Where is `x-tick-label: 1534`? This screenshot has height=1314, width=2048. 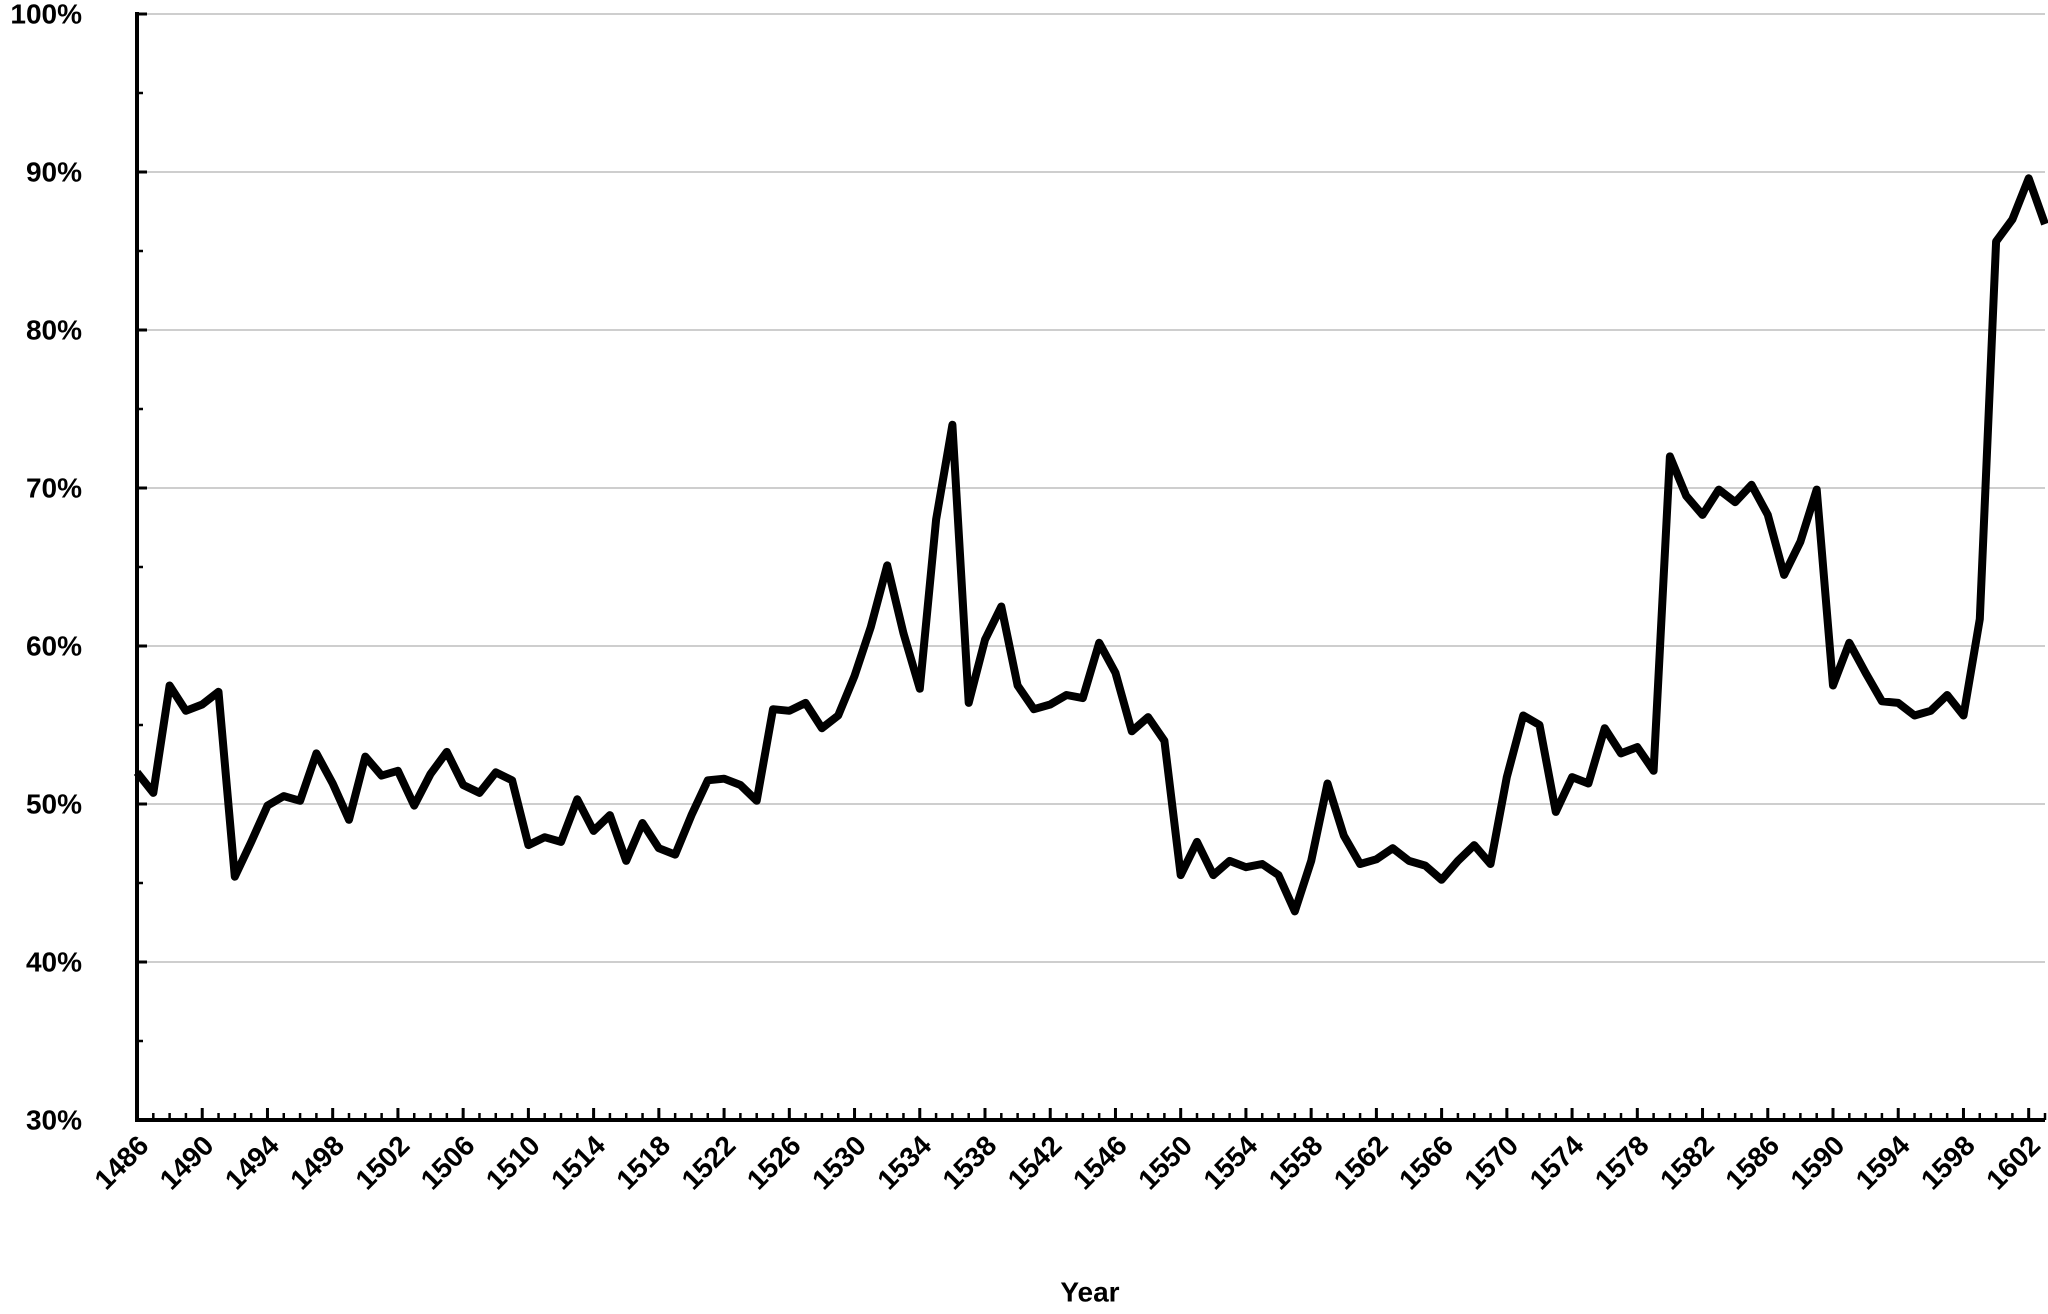 x-tick-label: 1534 is located at coordinates (904, 1162).